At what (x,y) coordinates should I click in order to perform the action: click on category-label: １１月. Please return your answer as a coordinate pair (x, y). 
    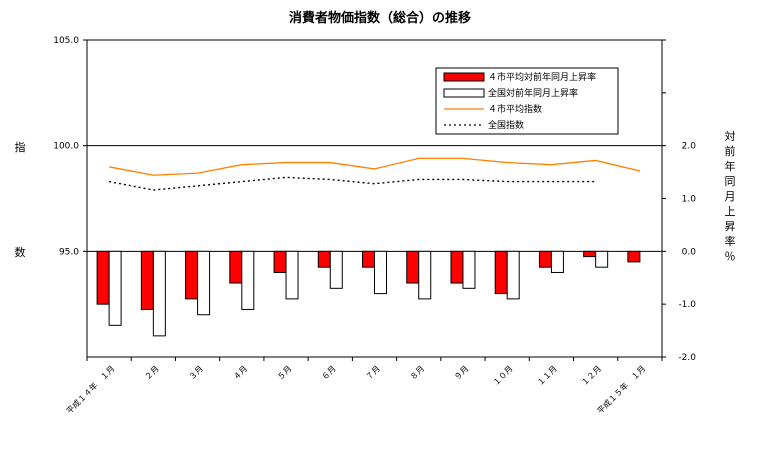
    Looking at the image, I should click on (547, 375).